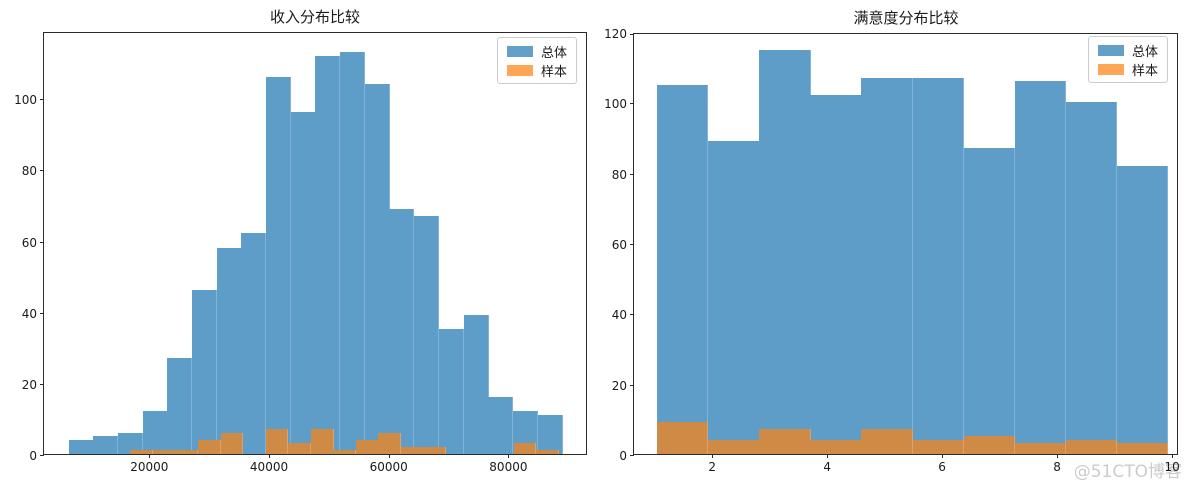 The image size is (1184, 487). What do you see at coordinates (388, 467) in the screenshot?
I see `x-axis-tick-label: 60000` at bounding box center [388, 467].